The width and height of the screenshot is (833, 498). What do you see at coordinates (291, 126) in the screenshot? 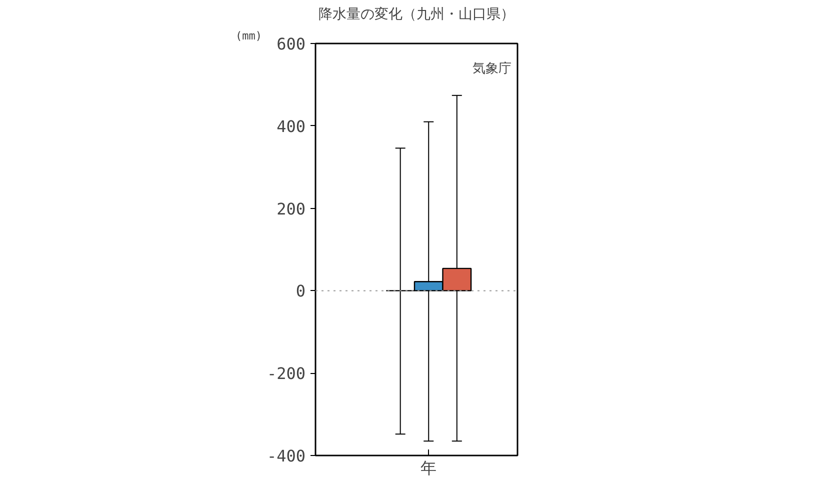
I see `y-tick-label: 400` at bounding box center [291, 126].